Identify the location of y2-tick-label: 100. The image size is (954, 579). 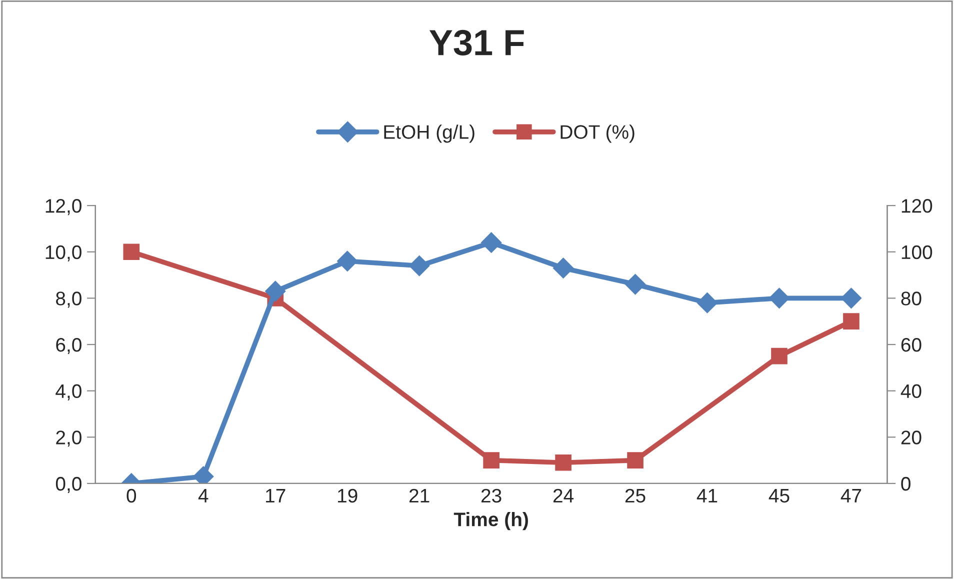
(917, 252).